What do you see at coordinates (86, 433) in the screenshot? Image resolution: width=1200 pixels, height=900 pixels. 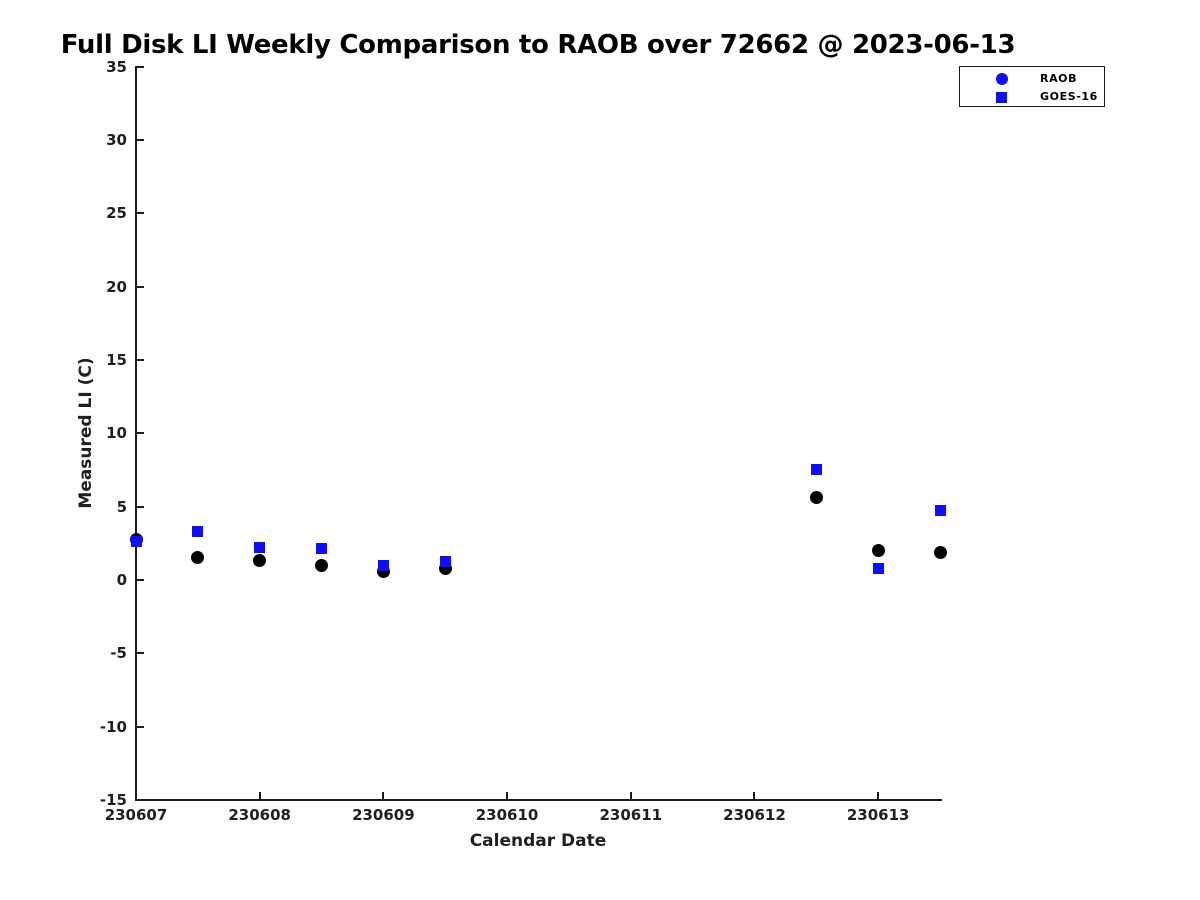 I see `y-axis-label: Measured LI (C)` at bounding box center [86, 433].